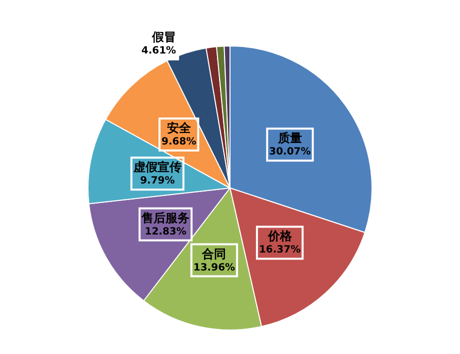 The image size is (460, 354). I want to click on data-label: 4.61%, so click(158, 50).